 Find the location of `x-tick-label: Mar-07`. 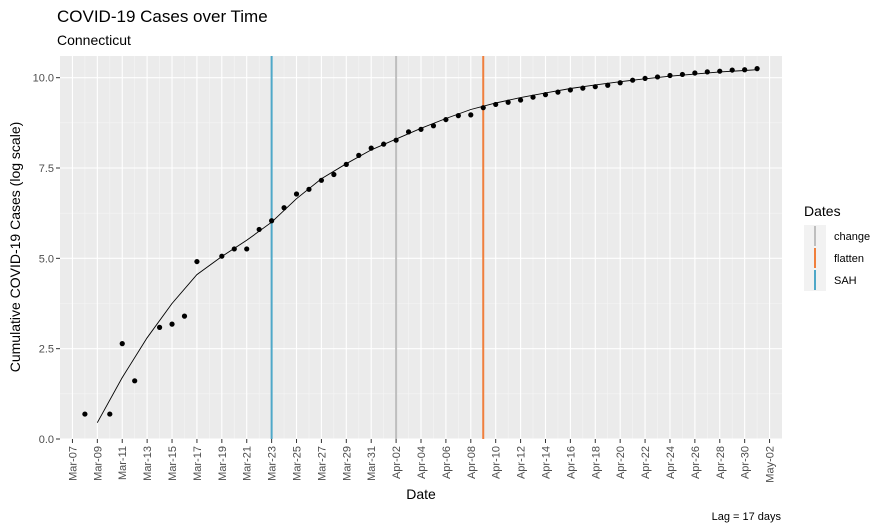

x-tick-label: Mar-07 is located at coordinates (73, 463).